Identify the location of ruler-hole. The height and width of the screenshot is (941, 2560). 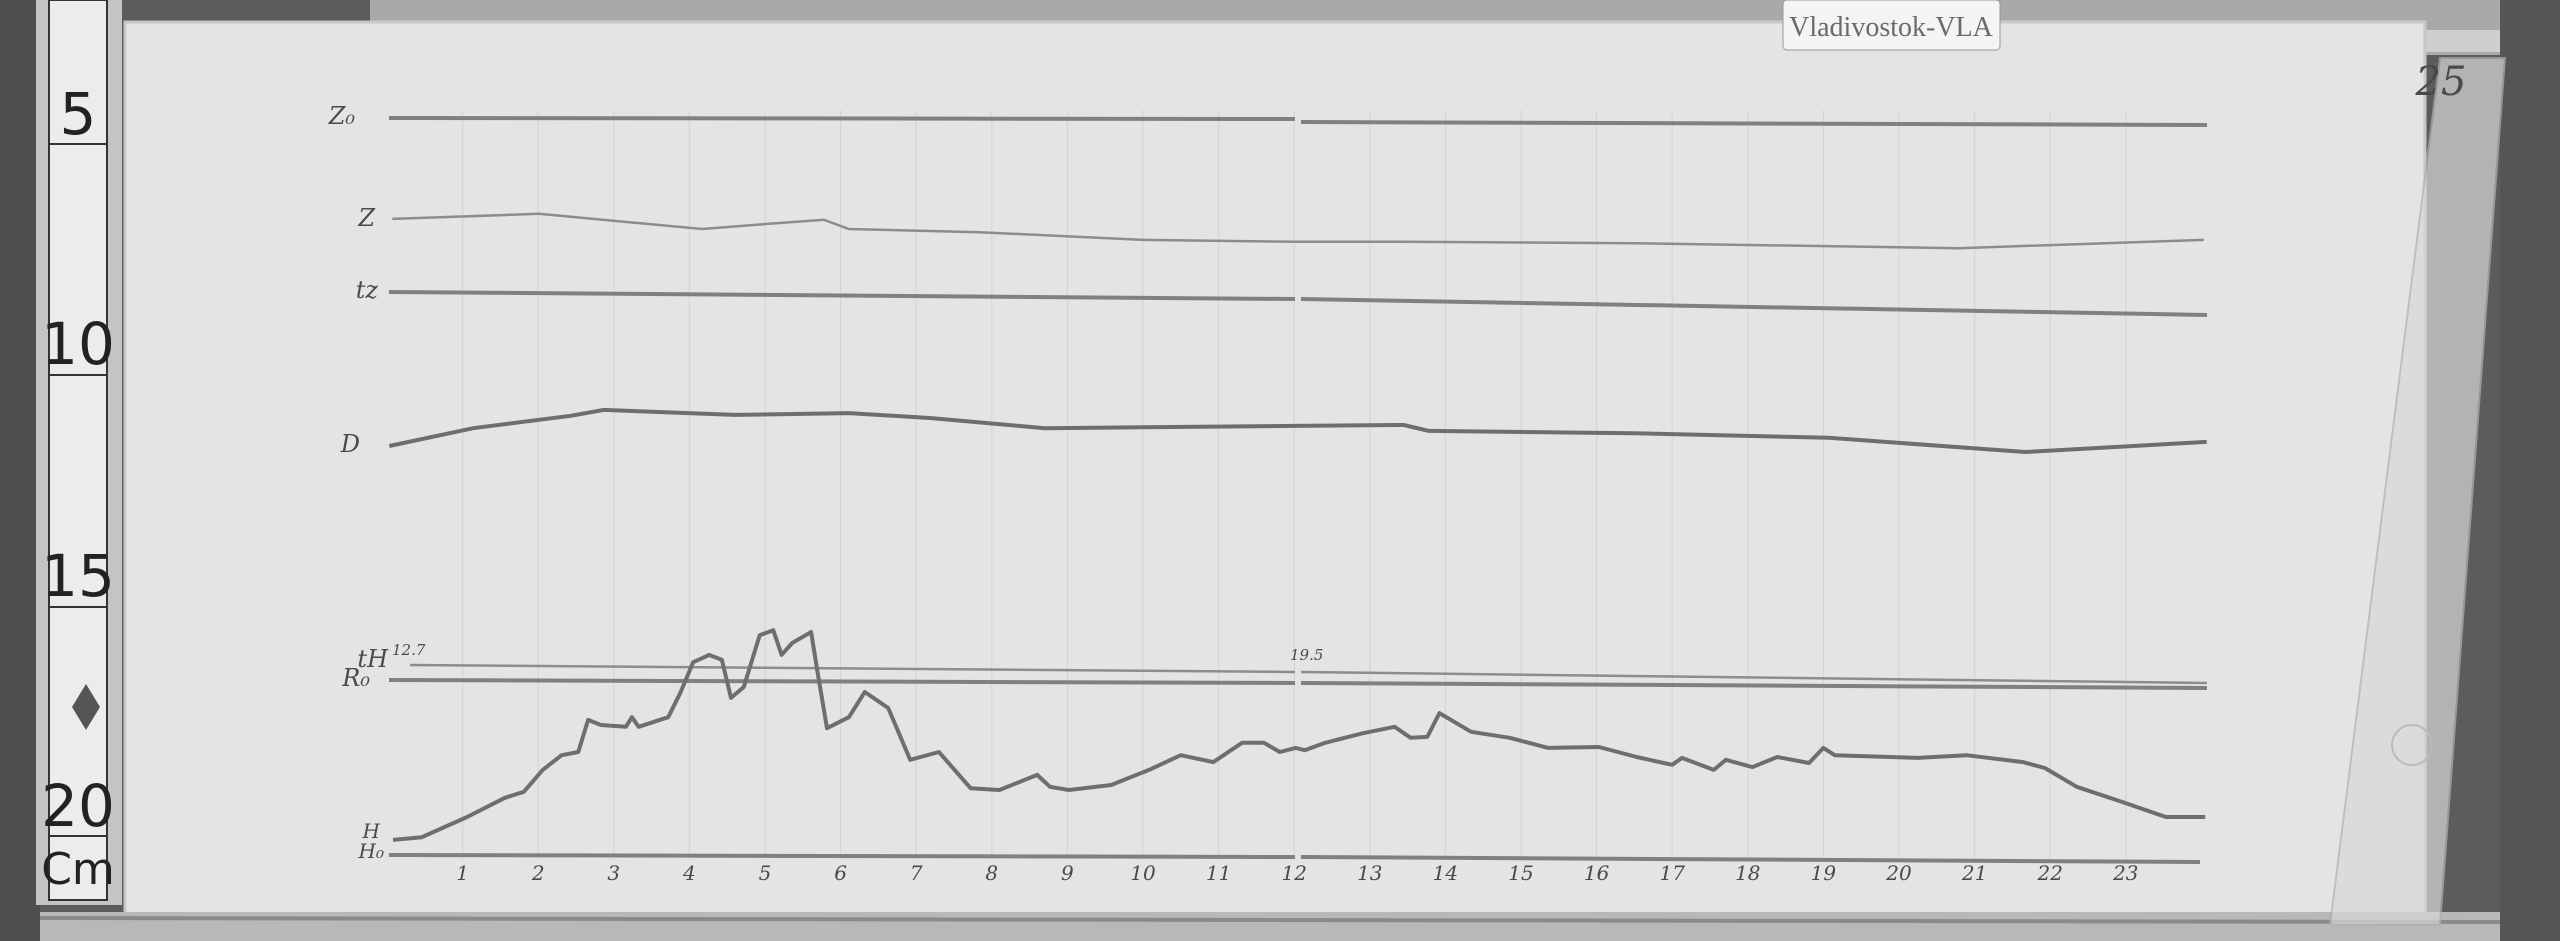
(2412, 745).